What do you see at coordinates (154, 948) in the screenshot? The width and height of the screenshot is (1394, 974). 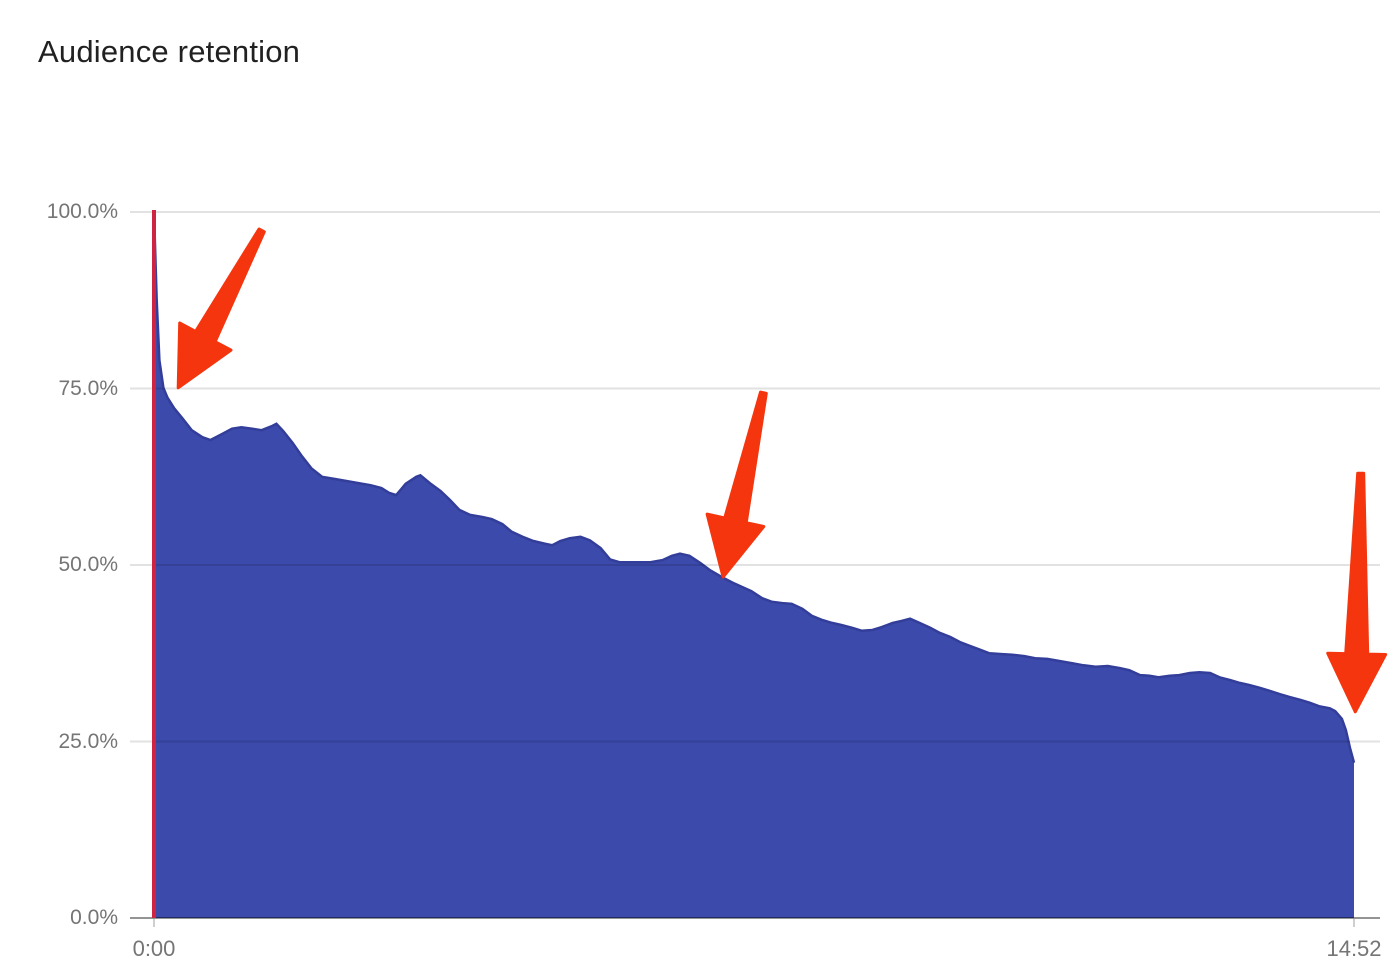 I see `x-axis-tick-label: 0:00` at bounding box center [154, 948].